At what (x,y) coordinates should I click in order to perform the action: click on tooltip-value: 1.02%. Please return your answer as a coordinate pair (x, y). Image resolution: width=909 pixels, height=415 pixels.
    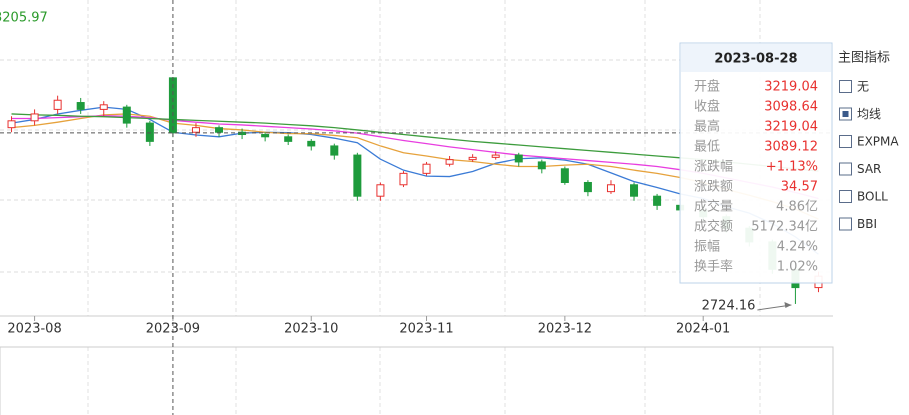
    Looking at the image, I should click on (797, 267).